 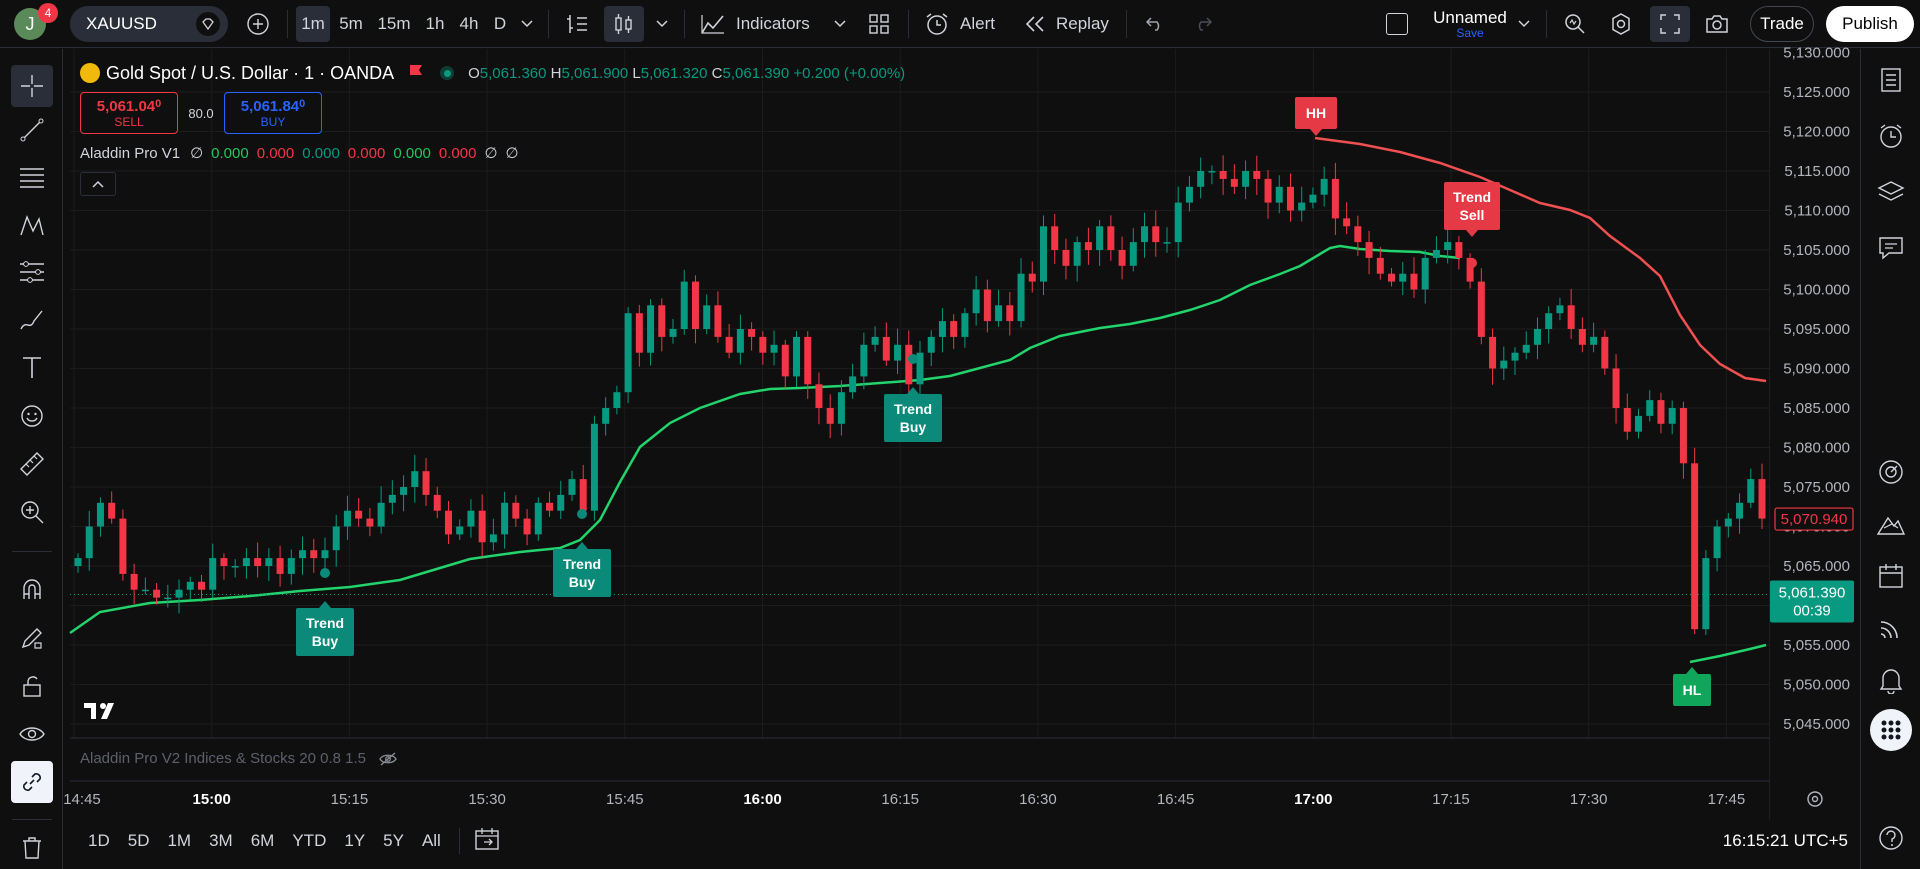 I want to click on collapse-legend-button, so click(x=98, y=184).